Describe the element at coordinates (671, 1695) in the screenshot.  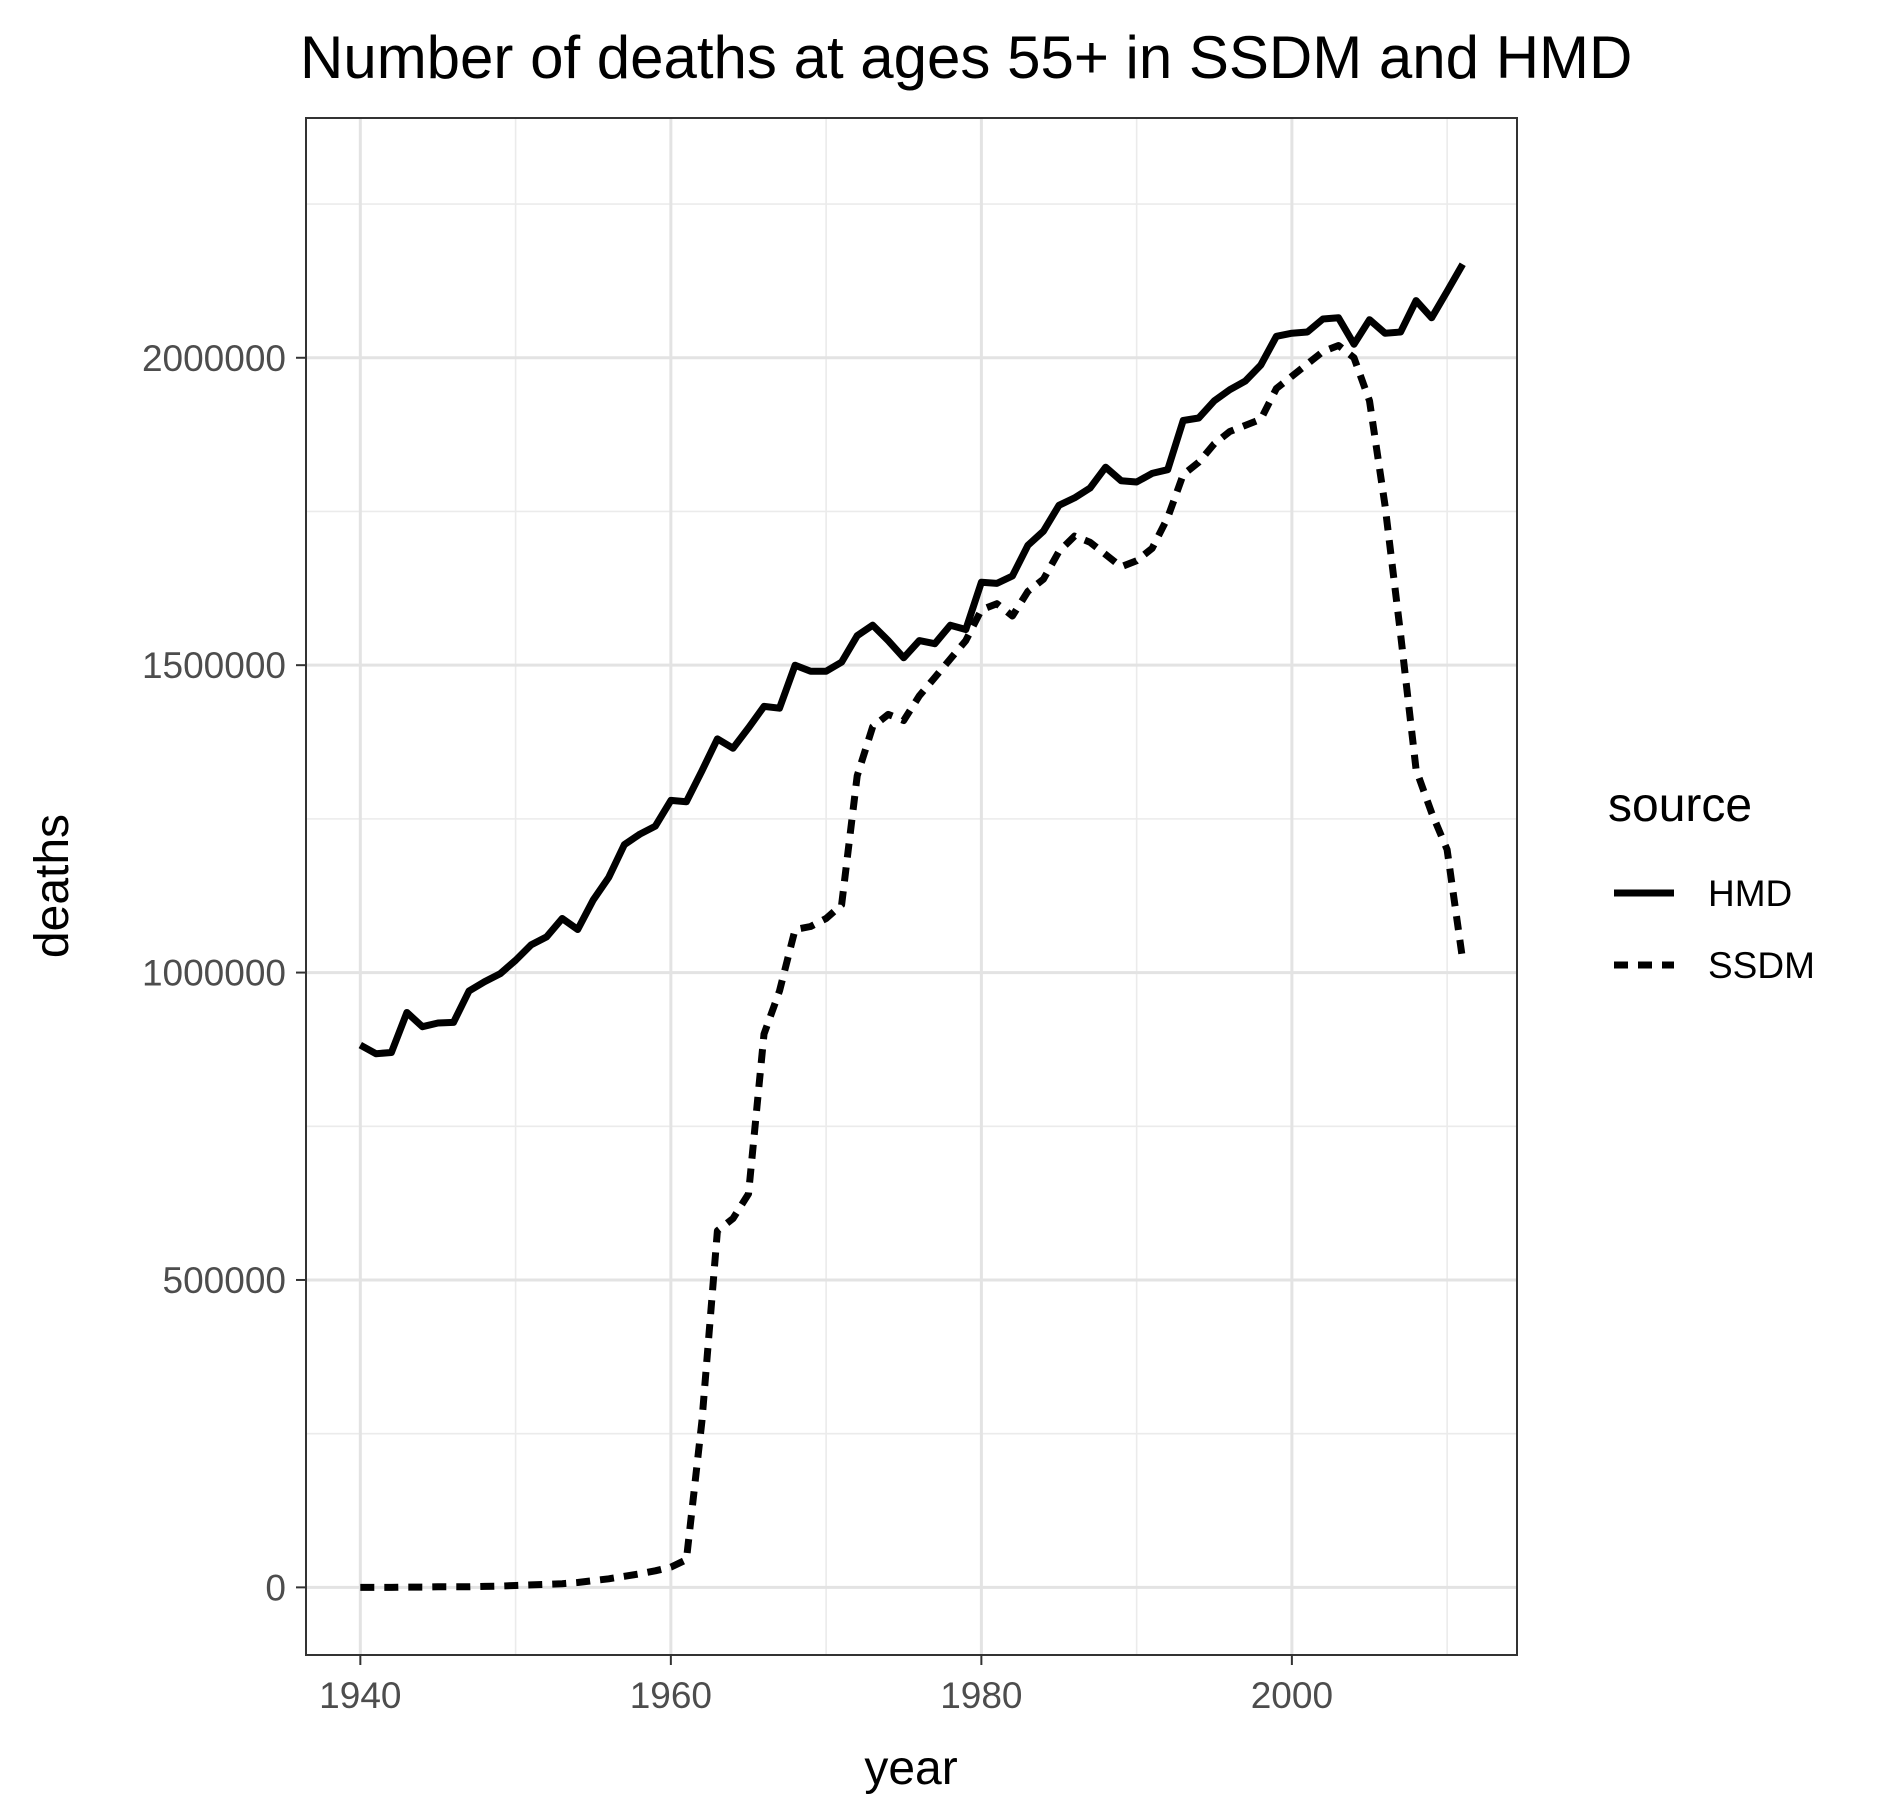
I see `x-tick-label: 1960` at that location.